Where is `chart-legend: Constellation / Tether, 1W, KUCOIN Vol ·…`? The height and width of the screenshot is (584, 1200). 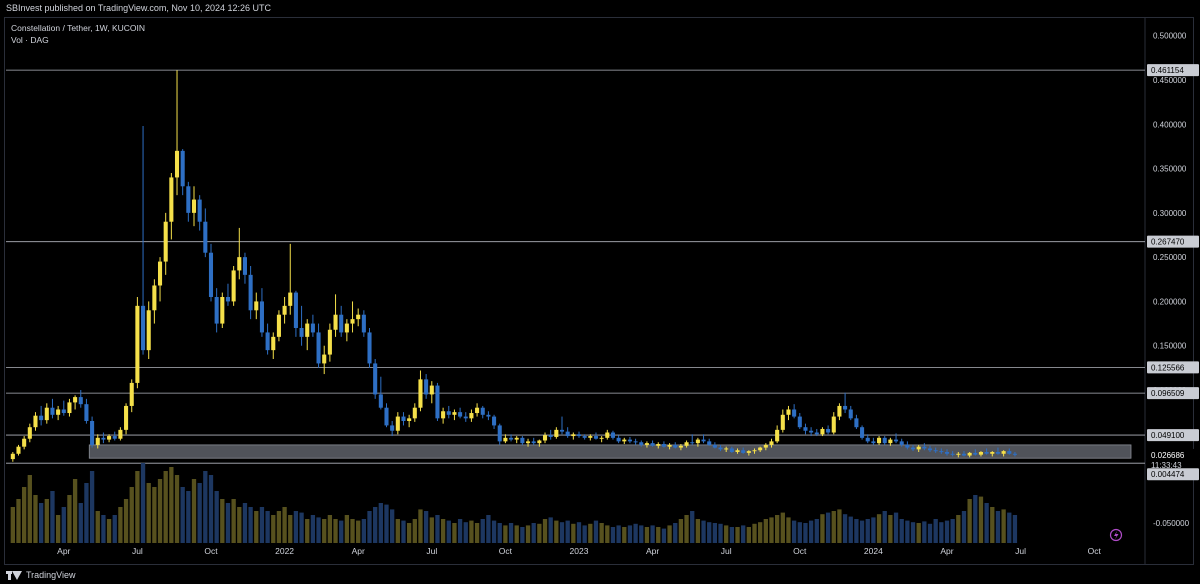 chart-legend: Constellation / Tether, 1W, KUCOIN Vol ·… is located at coordinates (78, 34).